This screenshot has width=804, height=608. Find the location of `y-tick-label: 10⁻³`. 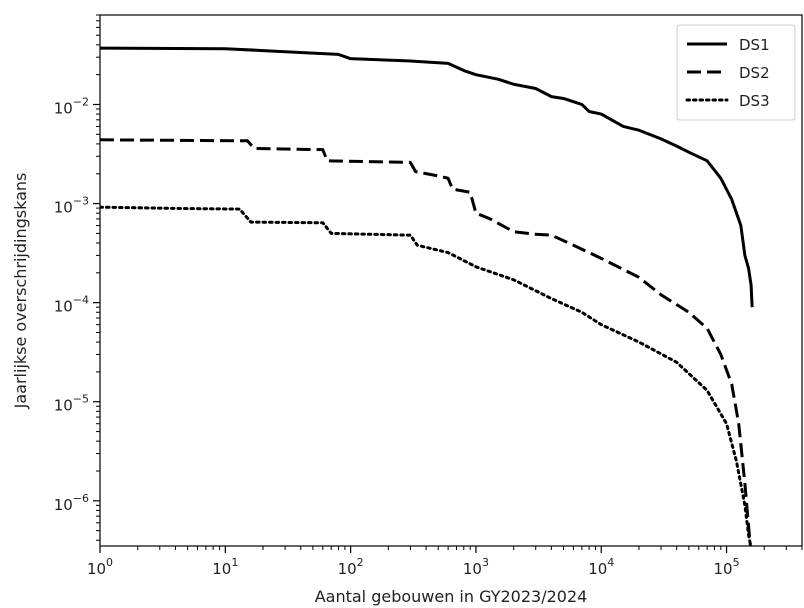

y-tick-label: 10⁻³ is located at coordinates (71, 206).